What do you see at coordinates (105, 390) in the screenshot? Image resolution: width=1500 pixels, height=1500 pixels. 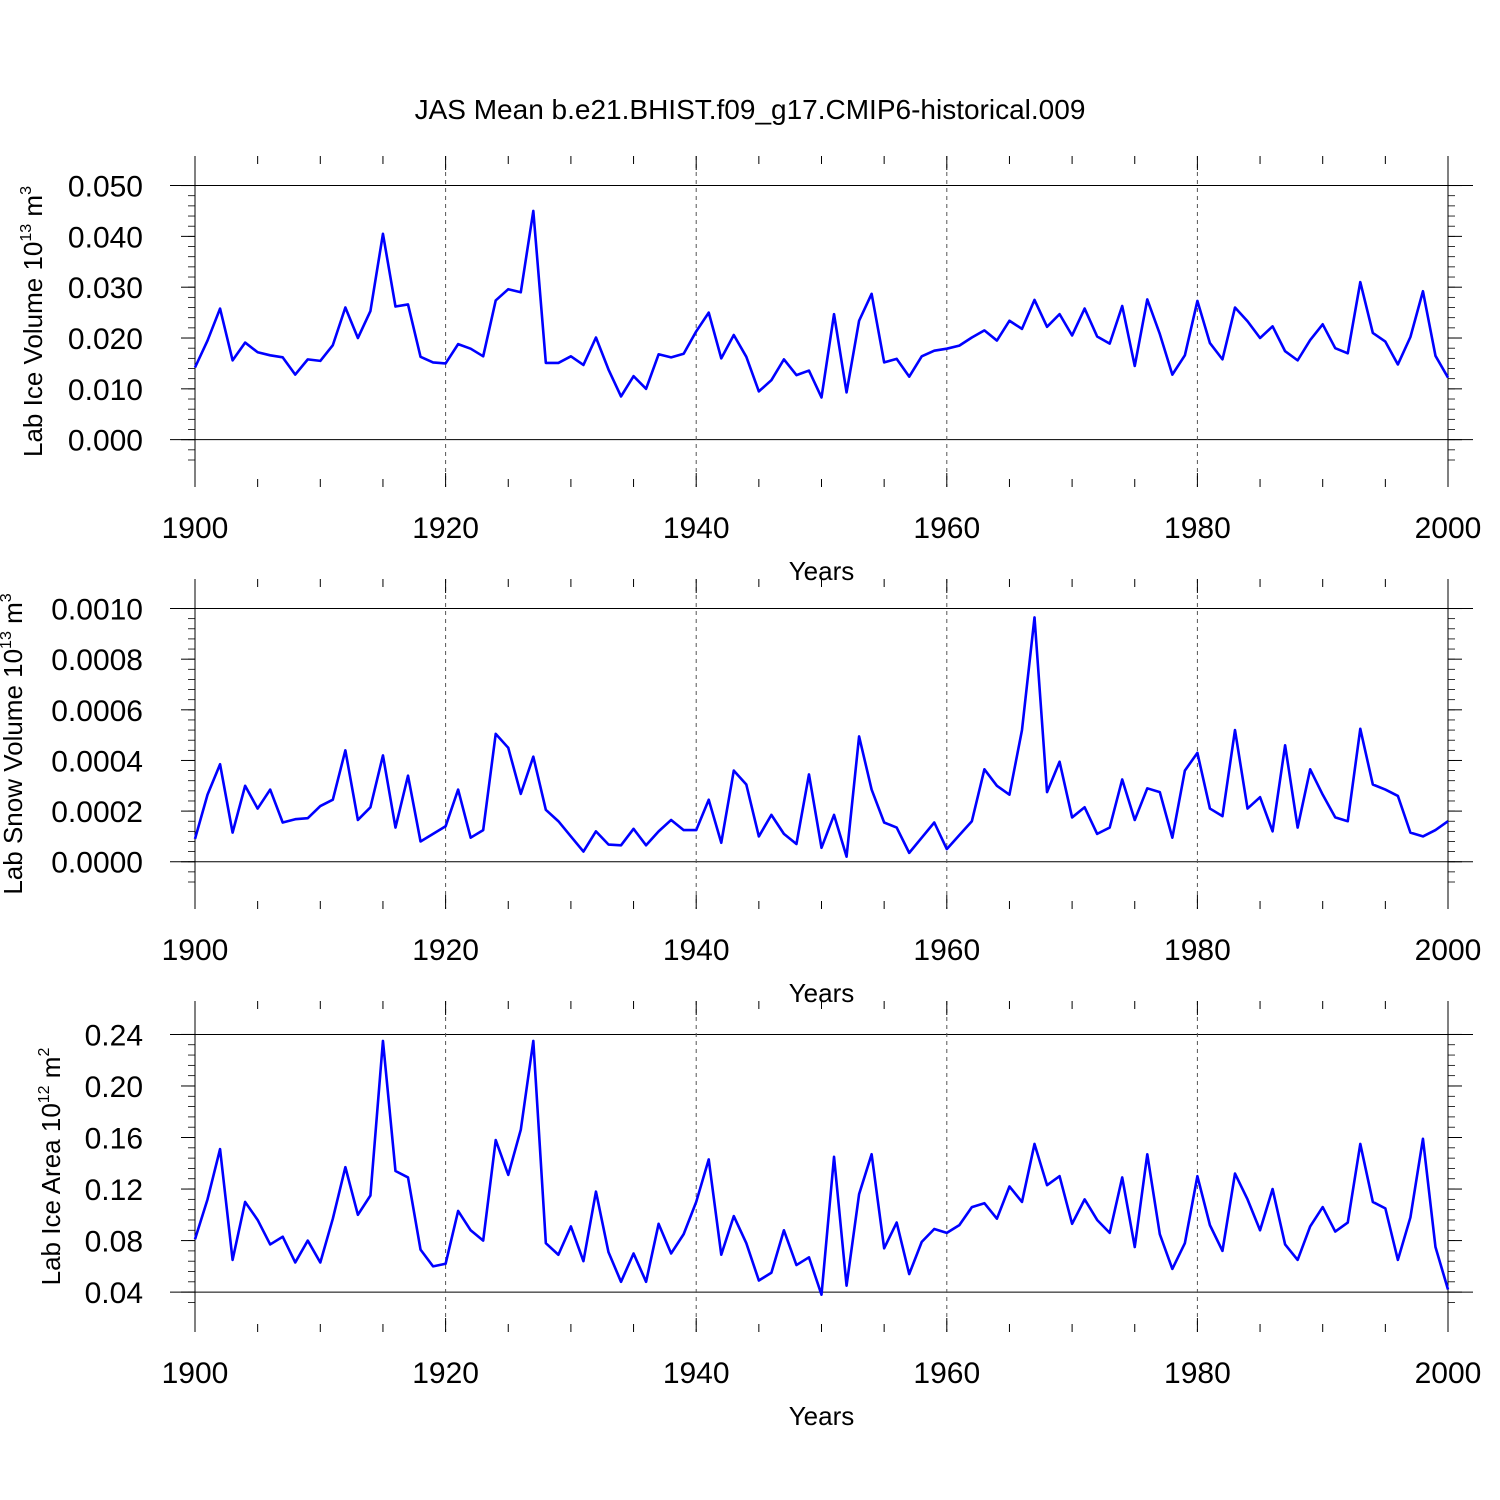 I see `y-tick-label: 0.010` at bounding box center [105, 390].